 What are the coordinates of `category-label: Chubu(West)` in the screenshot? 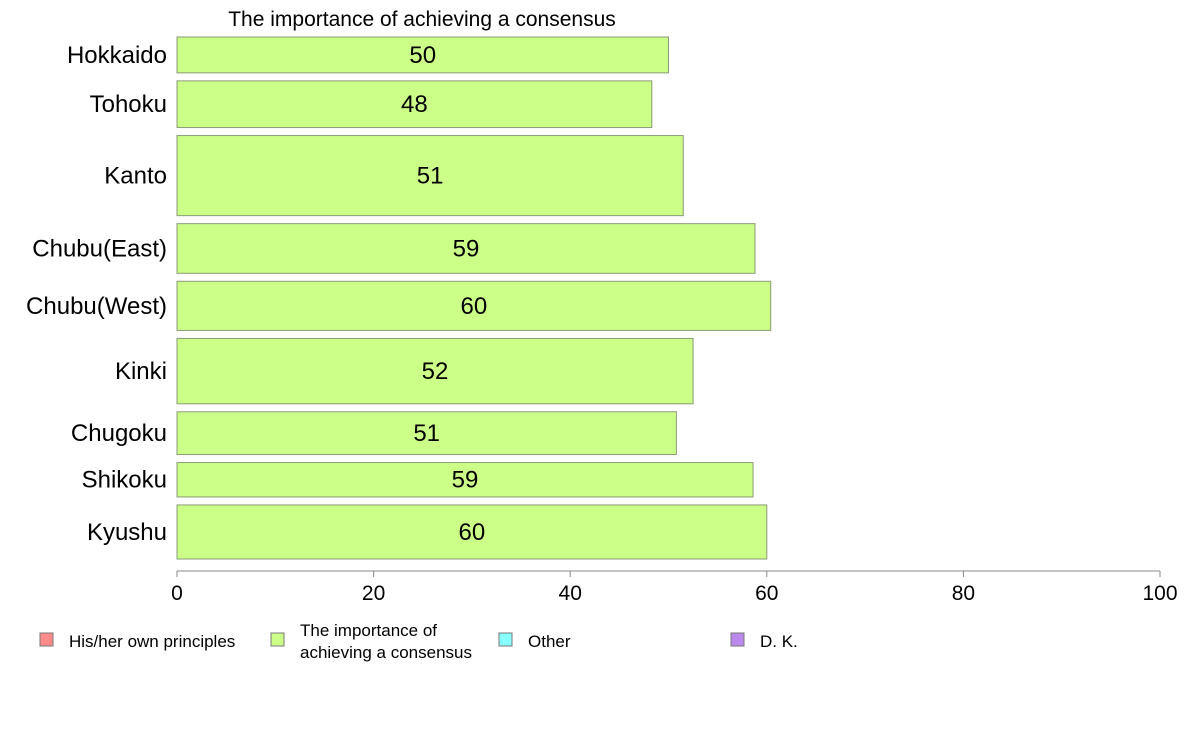 It's located at (96, 306).